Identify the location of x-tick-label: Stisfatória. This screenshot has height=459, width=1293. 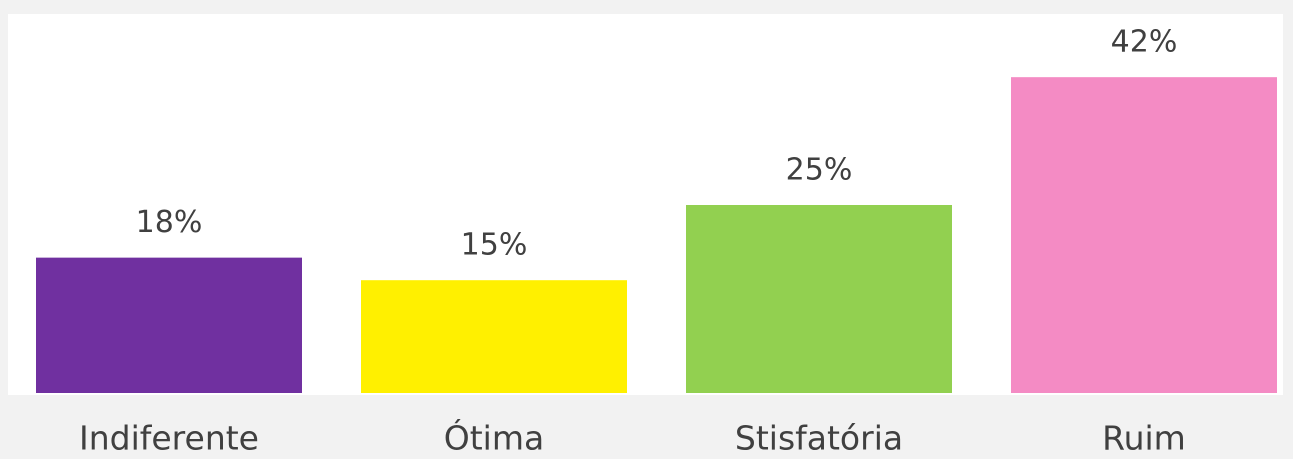
(819, 438).